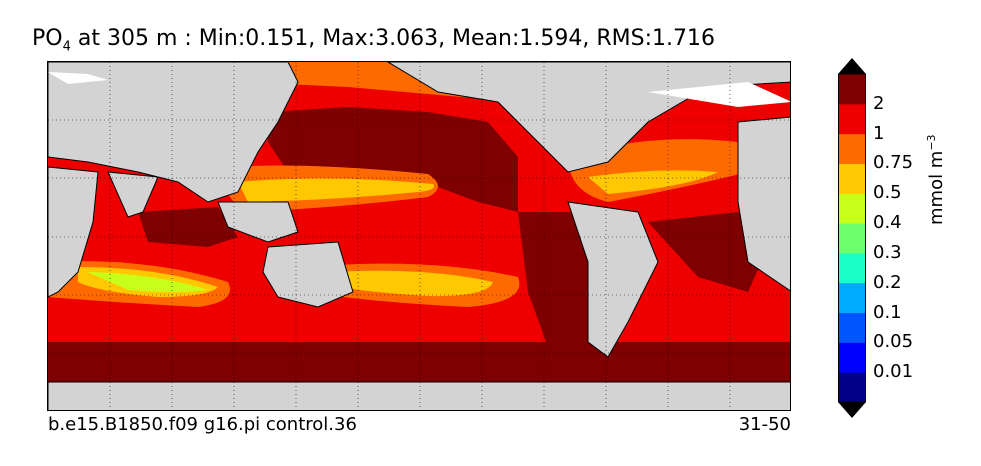 This screenshot has height=466, width=981. Describe the element at coordinates (133, 194) in the screenshot. I see `india-landmass` at that location.